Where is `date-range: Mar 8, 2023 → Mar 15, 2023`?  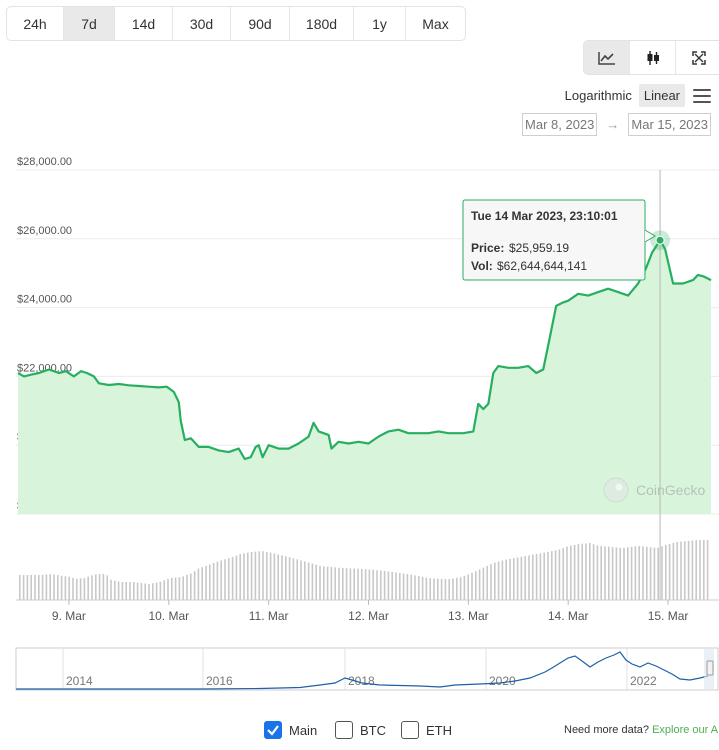
date-range: Mar 8, 2023 → Mar 15, 2023 is located at coordinates (616, 124).